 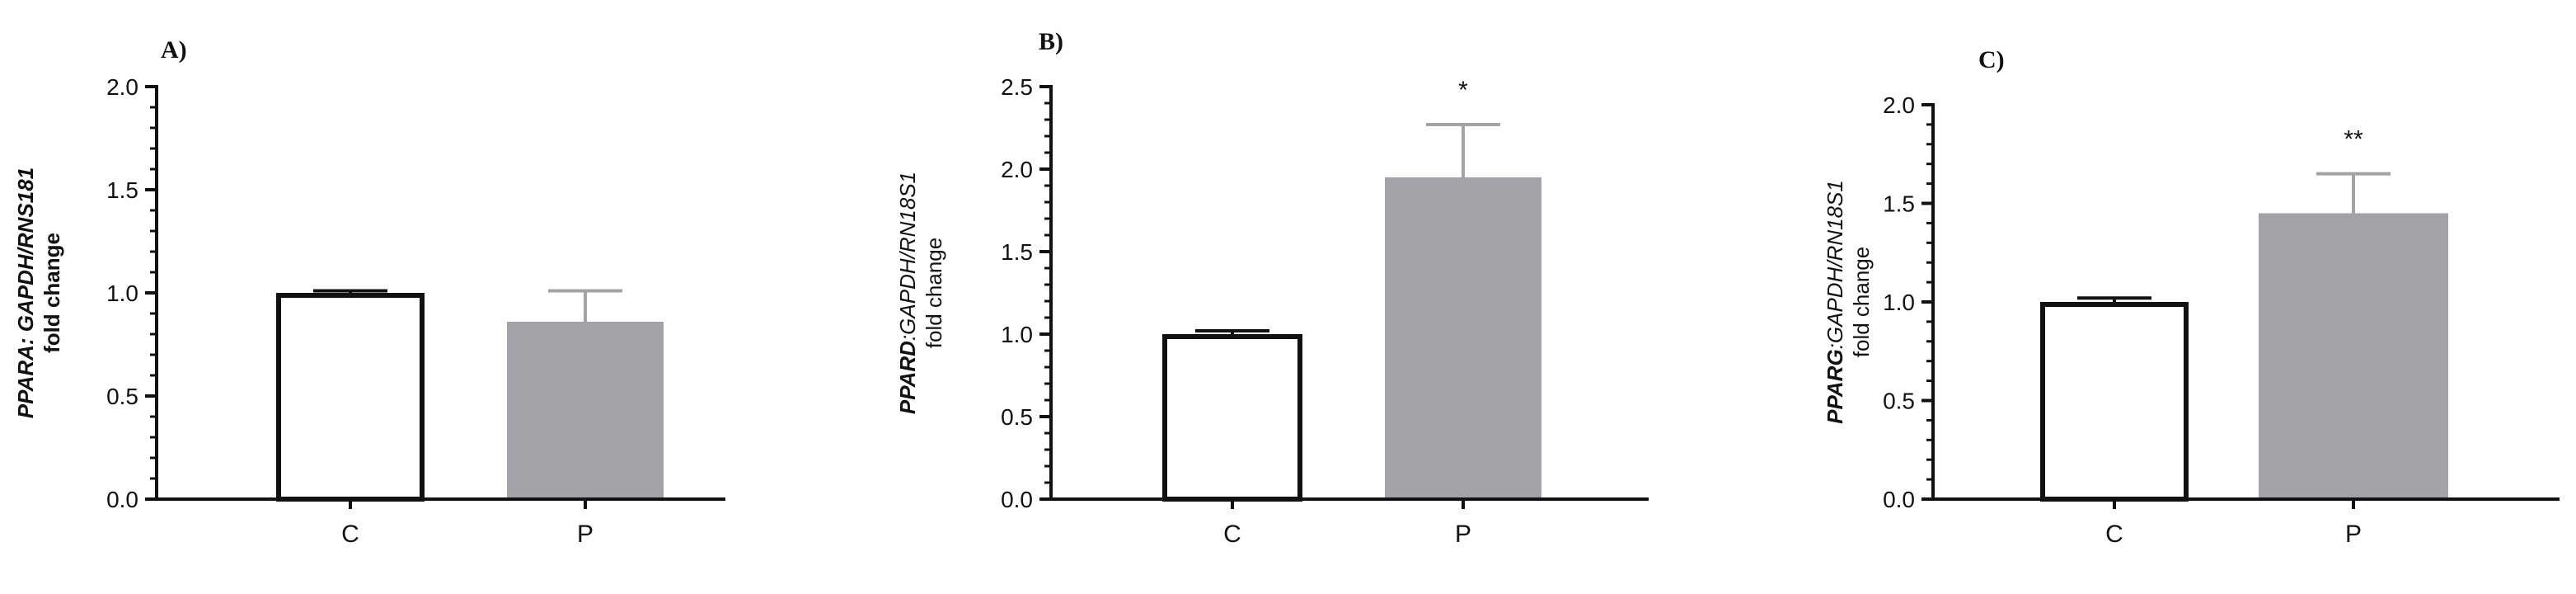 I want to click on y-axis-label-reference: : GAPDH/RNS181, so click(x=26, y=256).